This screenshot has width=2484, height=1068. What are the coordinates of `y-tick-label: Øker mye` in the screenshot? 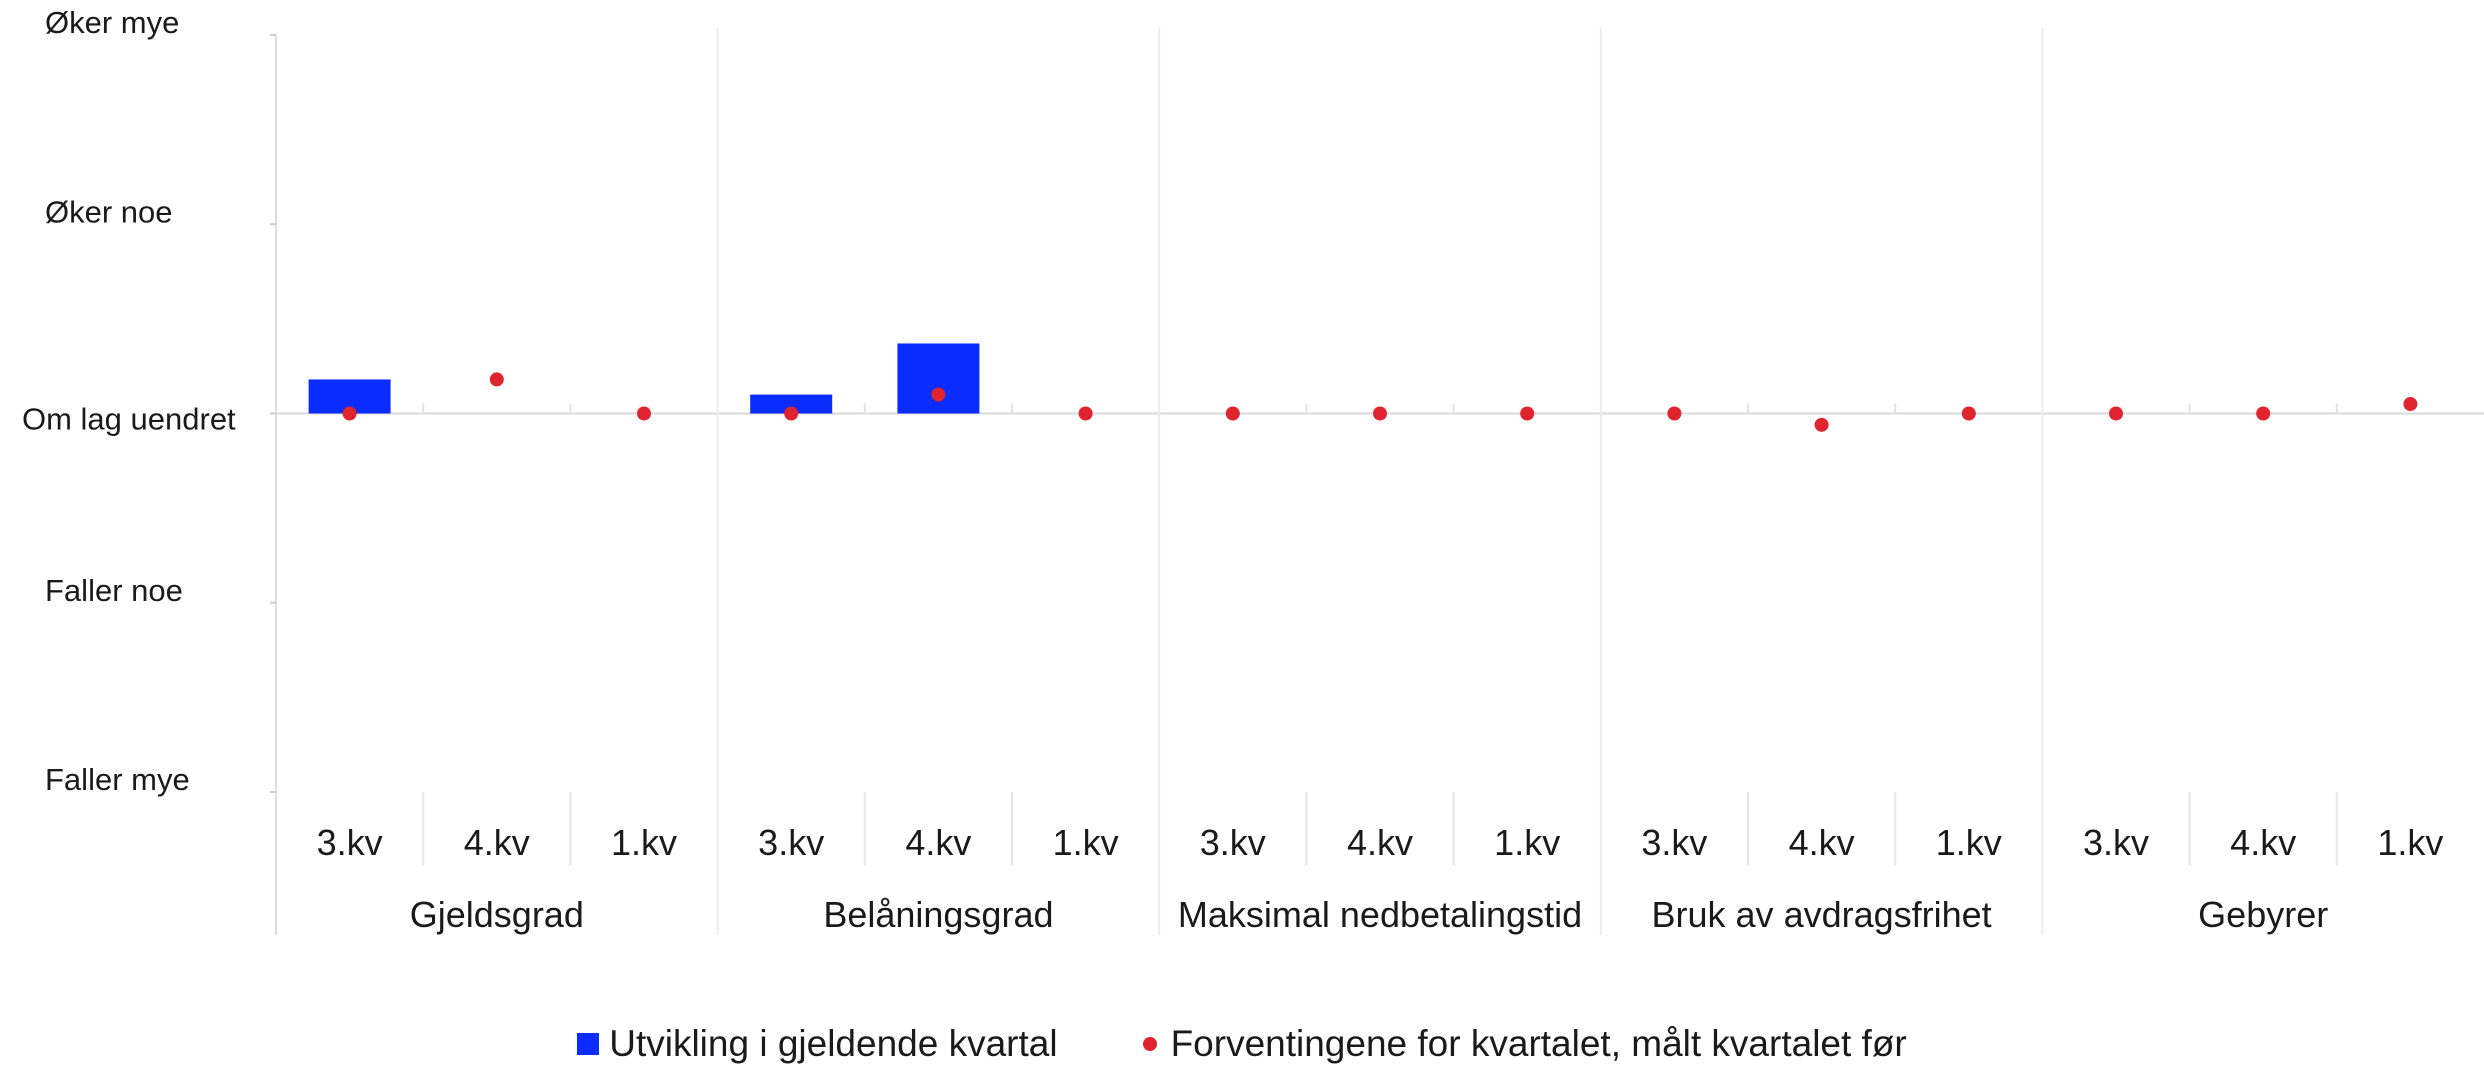 It's located at (112, 22).